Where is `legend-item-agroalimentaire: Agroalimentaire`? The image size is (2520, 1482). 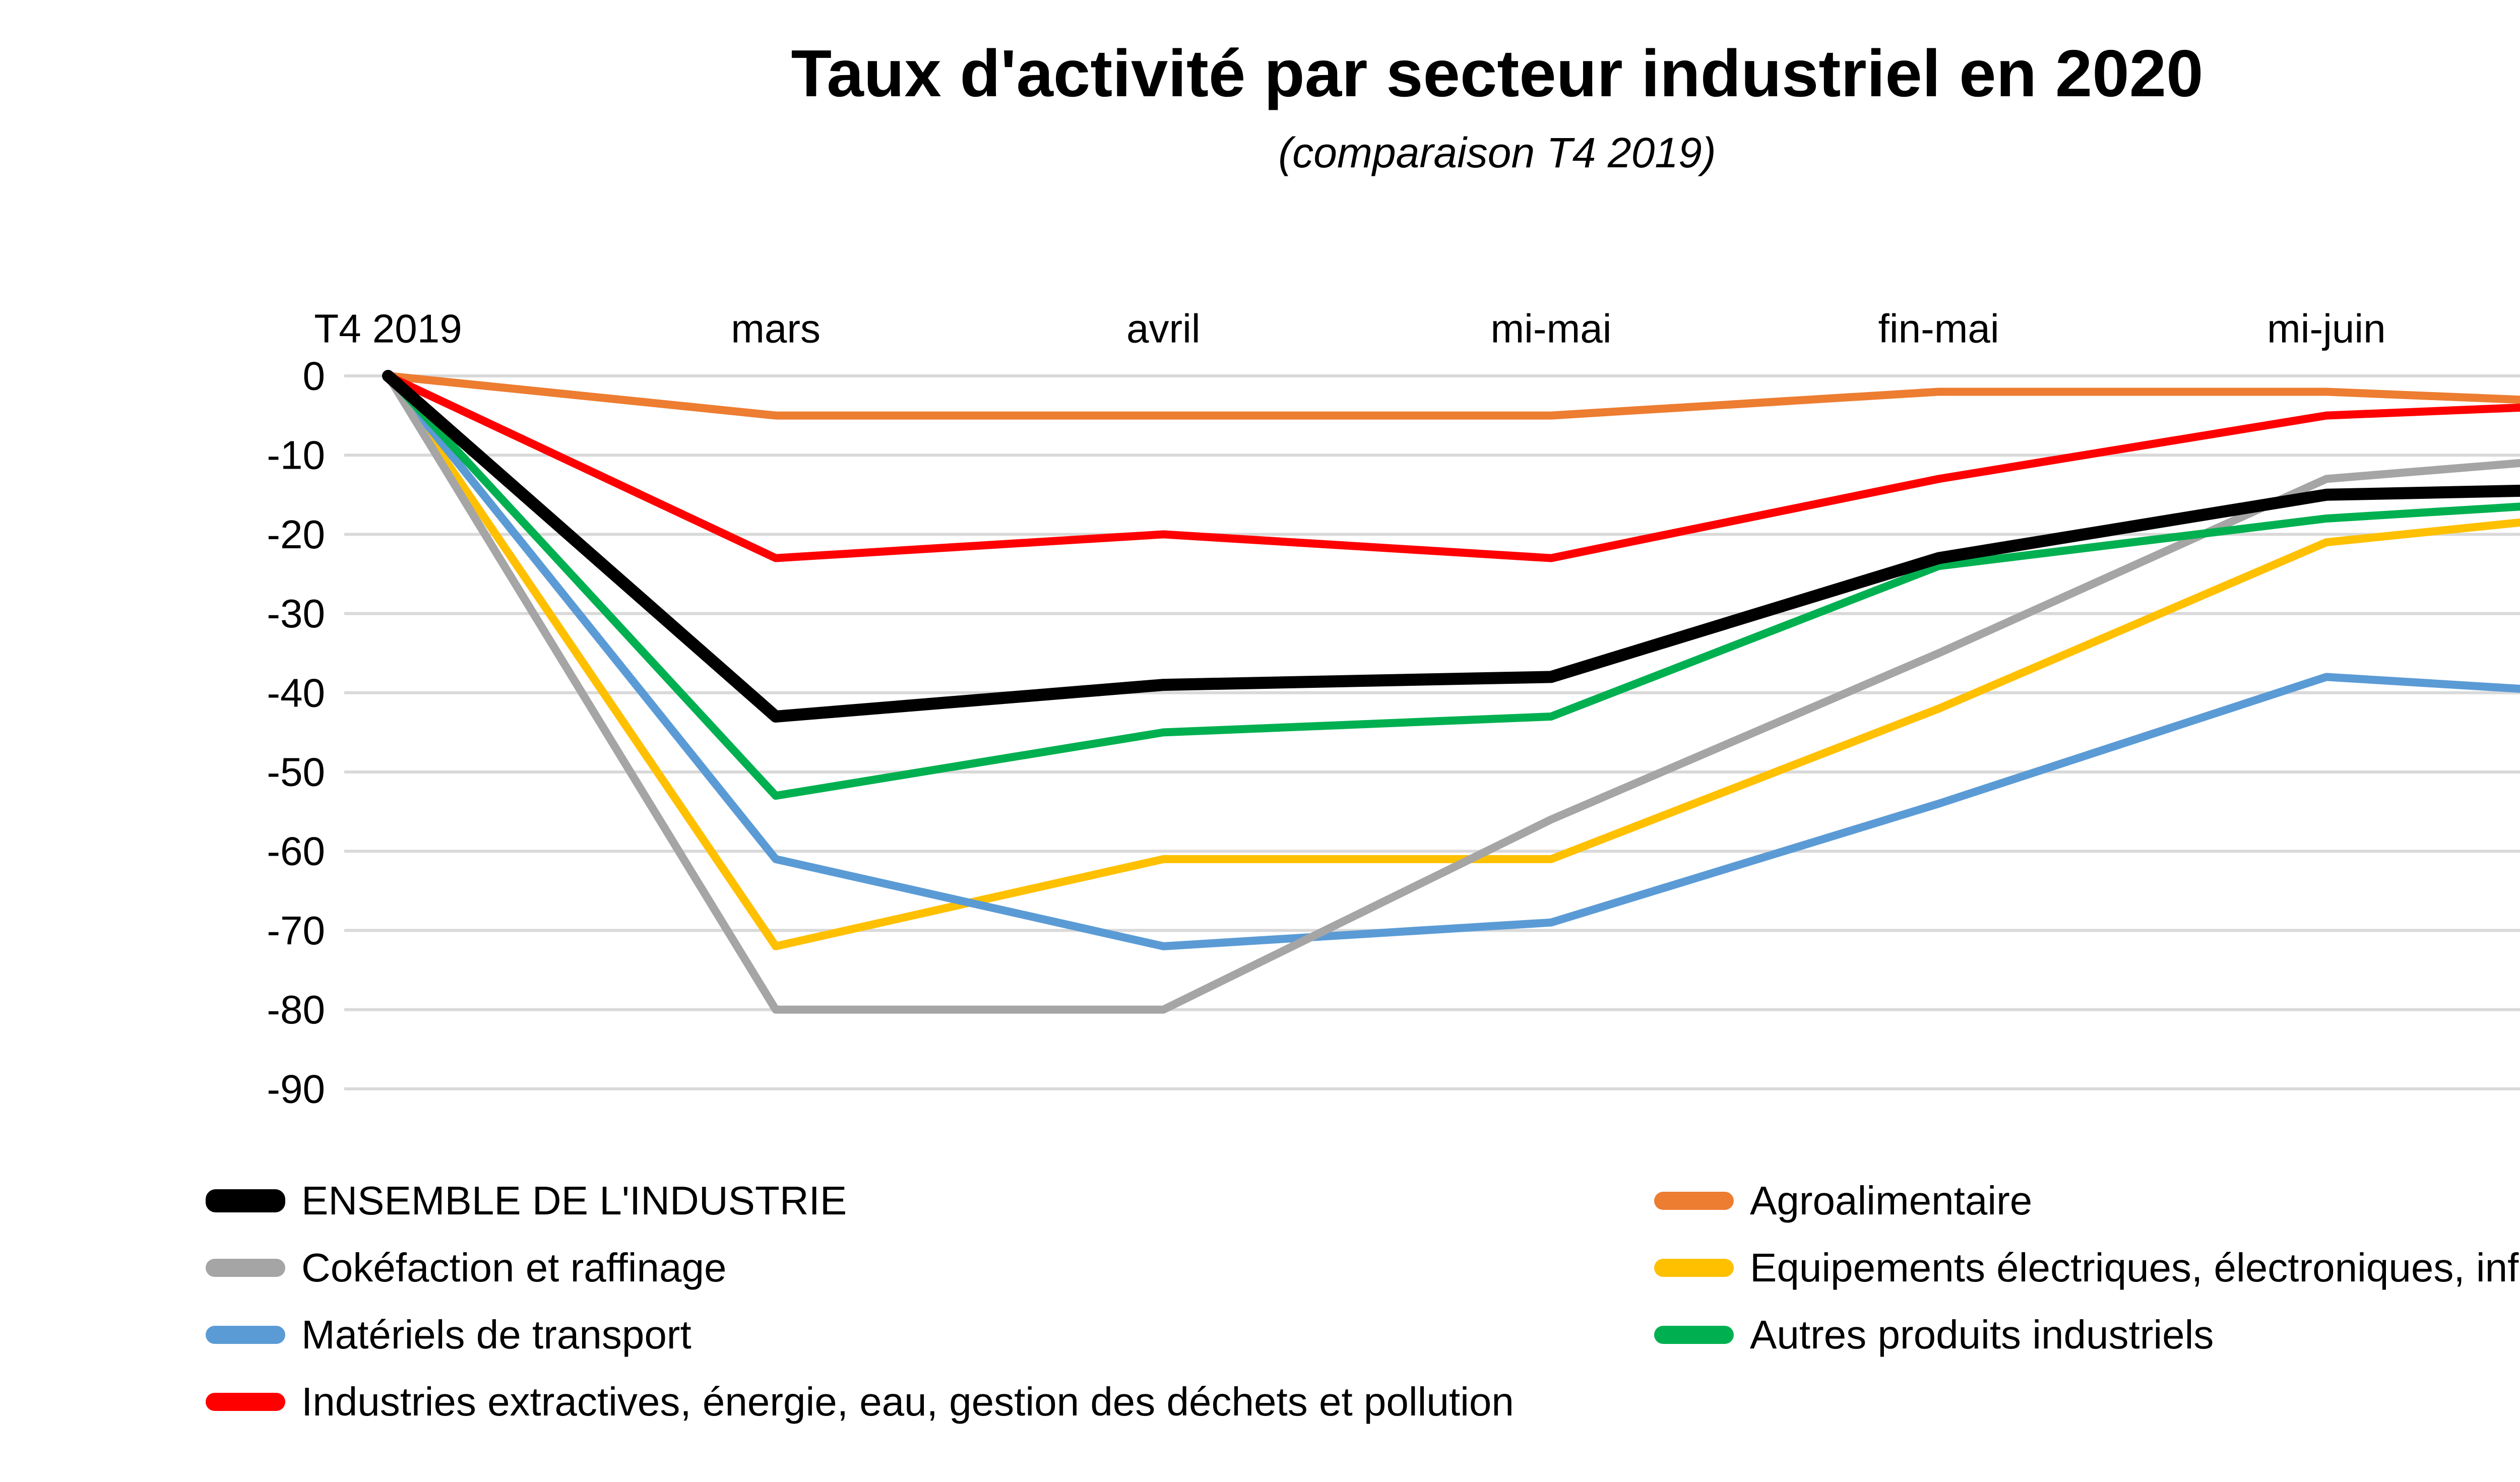 legend-item-agroalimentaire: Agroalimentaire is located at coordinates (1843, 1201).